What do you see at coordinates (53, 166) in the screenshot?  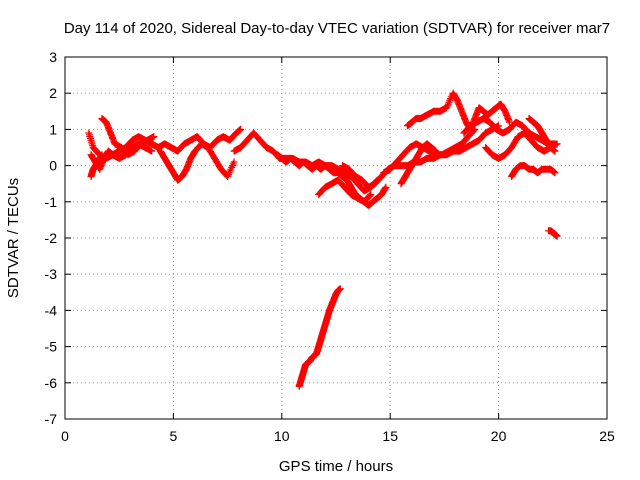 I see `y-tick-label: 0` at bounding box center [53, 166].